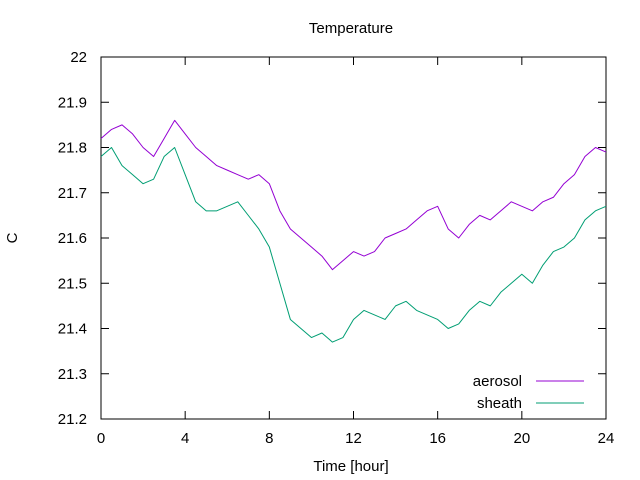 The width and height of the screenshot is (640, 480). I want to click on x-tick-label: 24, so click(606, 438).